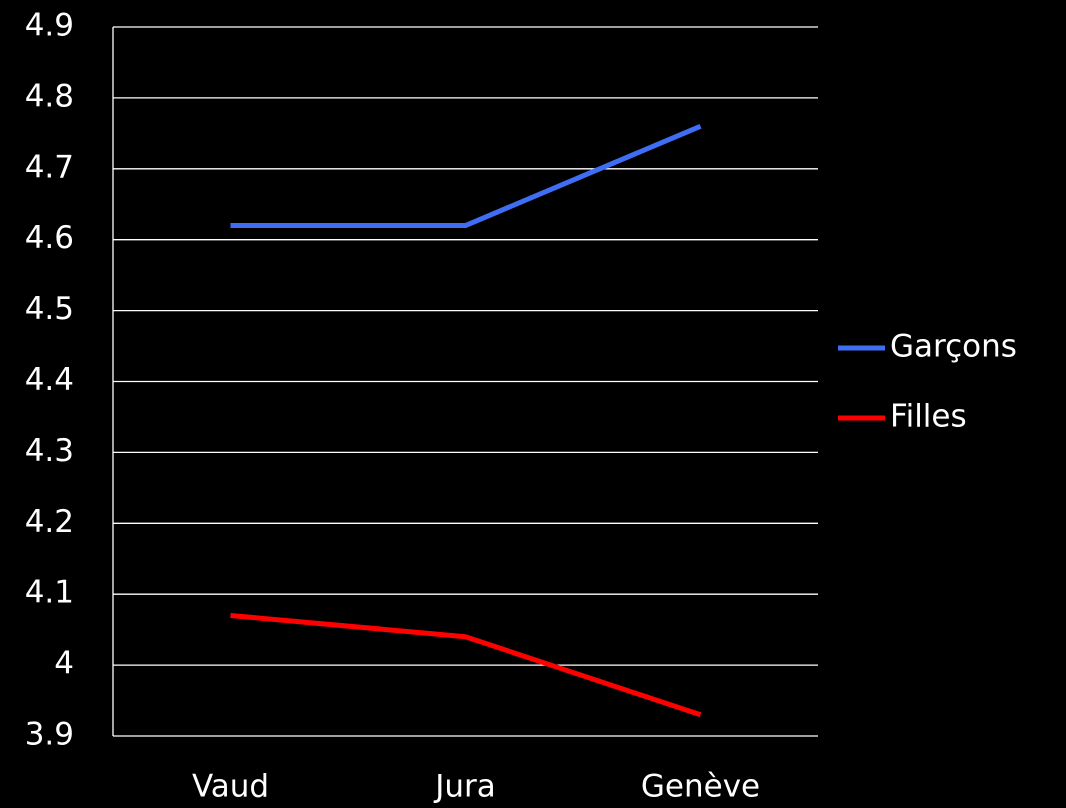  What do you see at coordinates (230, 787) in the screenshot?
I see `x-tick-label: Vaud` at bounding box center [230, 787].